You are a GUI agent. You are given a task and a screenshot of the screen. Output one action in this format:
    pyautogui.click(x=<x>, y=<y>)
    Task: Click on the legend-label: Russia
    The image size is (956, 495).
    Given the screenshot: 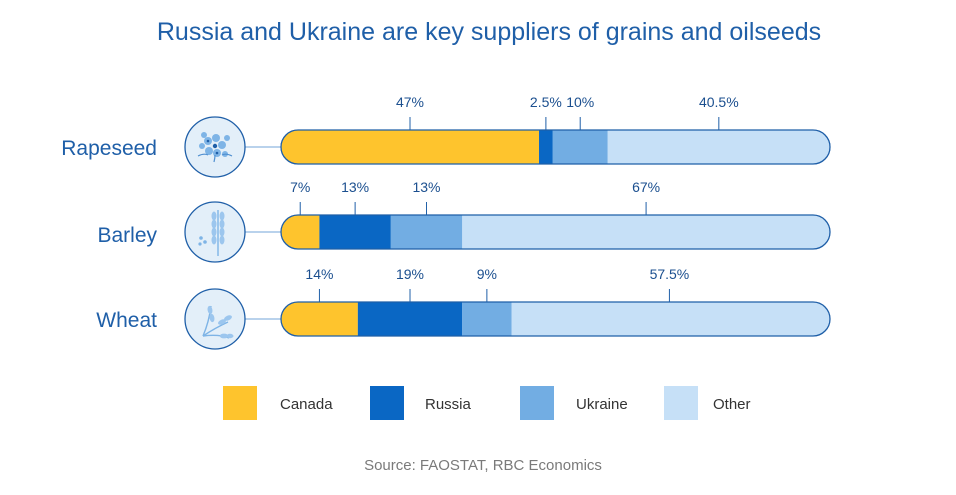 What is the action you would take?
    pyautogui.click(x=448, y=404)
    